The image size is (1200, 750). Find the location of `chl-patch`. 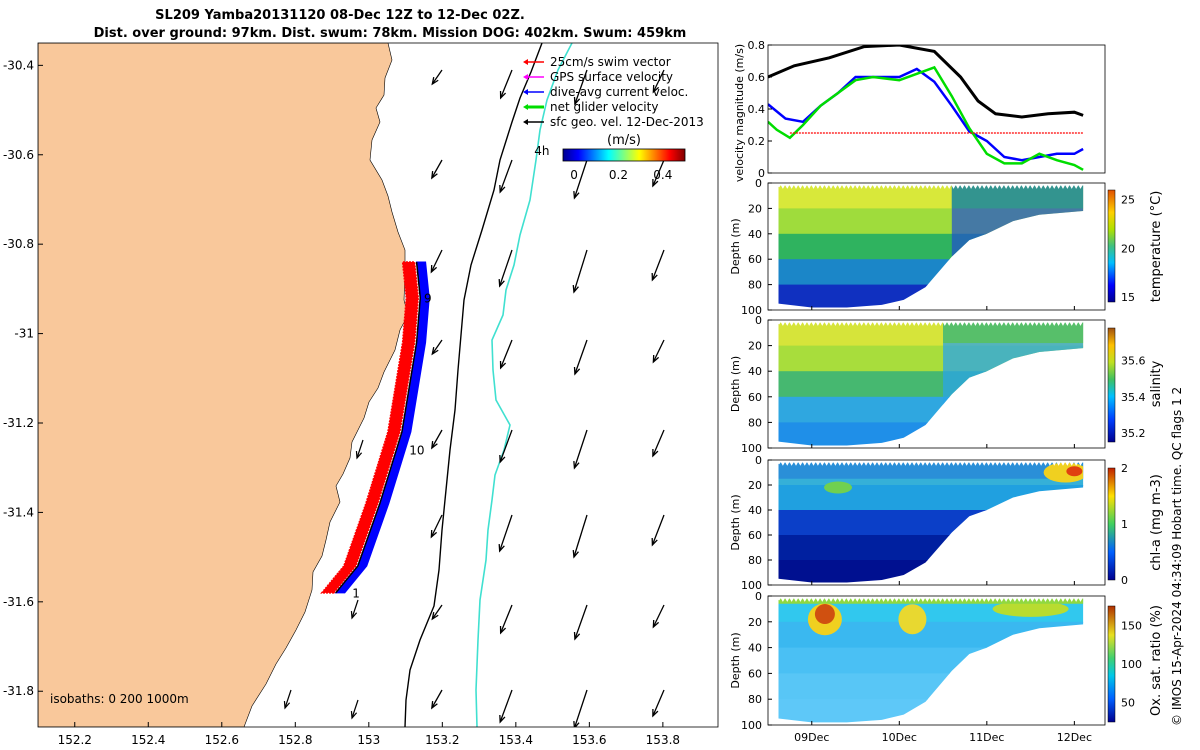

chl-patch is located at coordinates (838, 487).